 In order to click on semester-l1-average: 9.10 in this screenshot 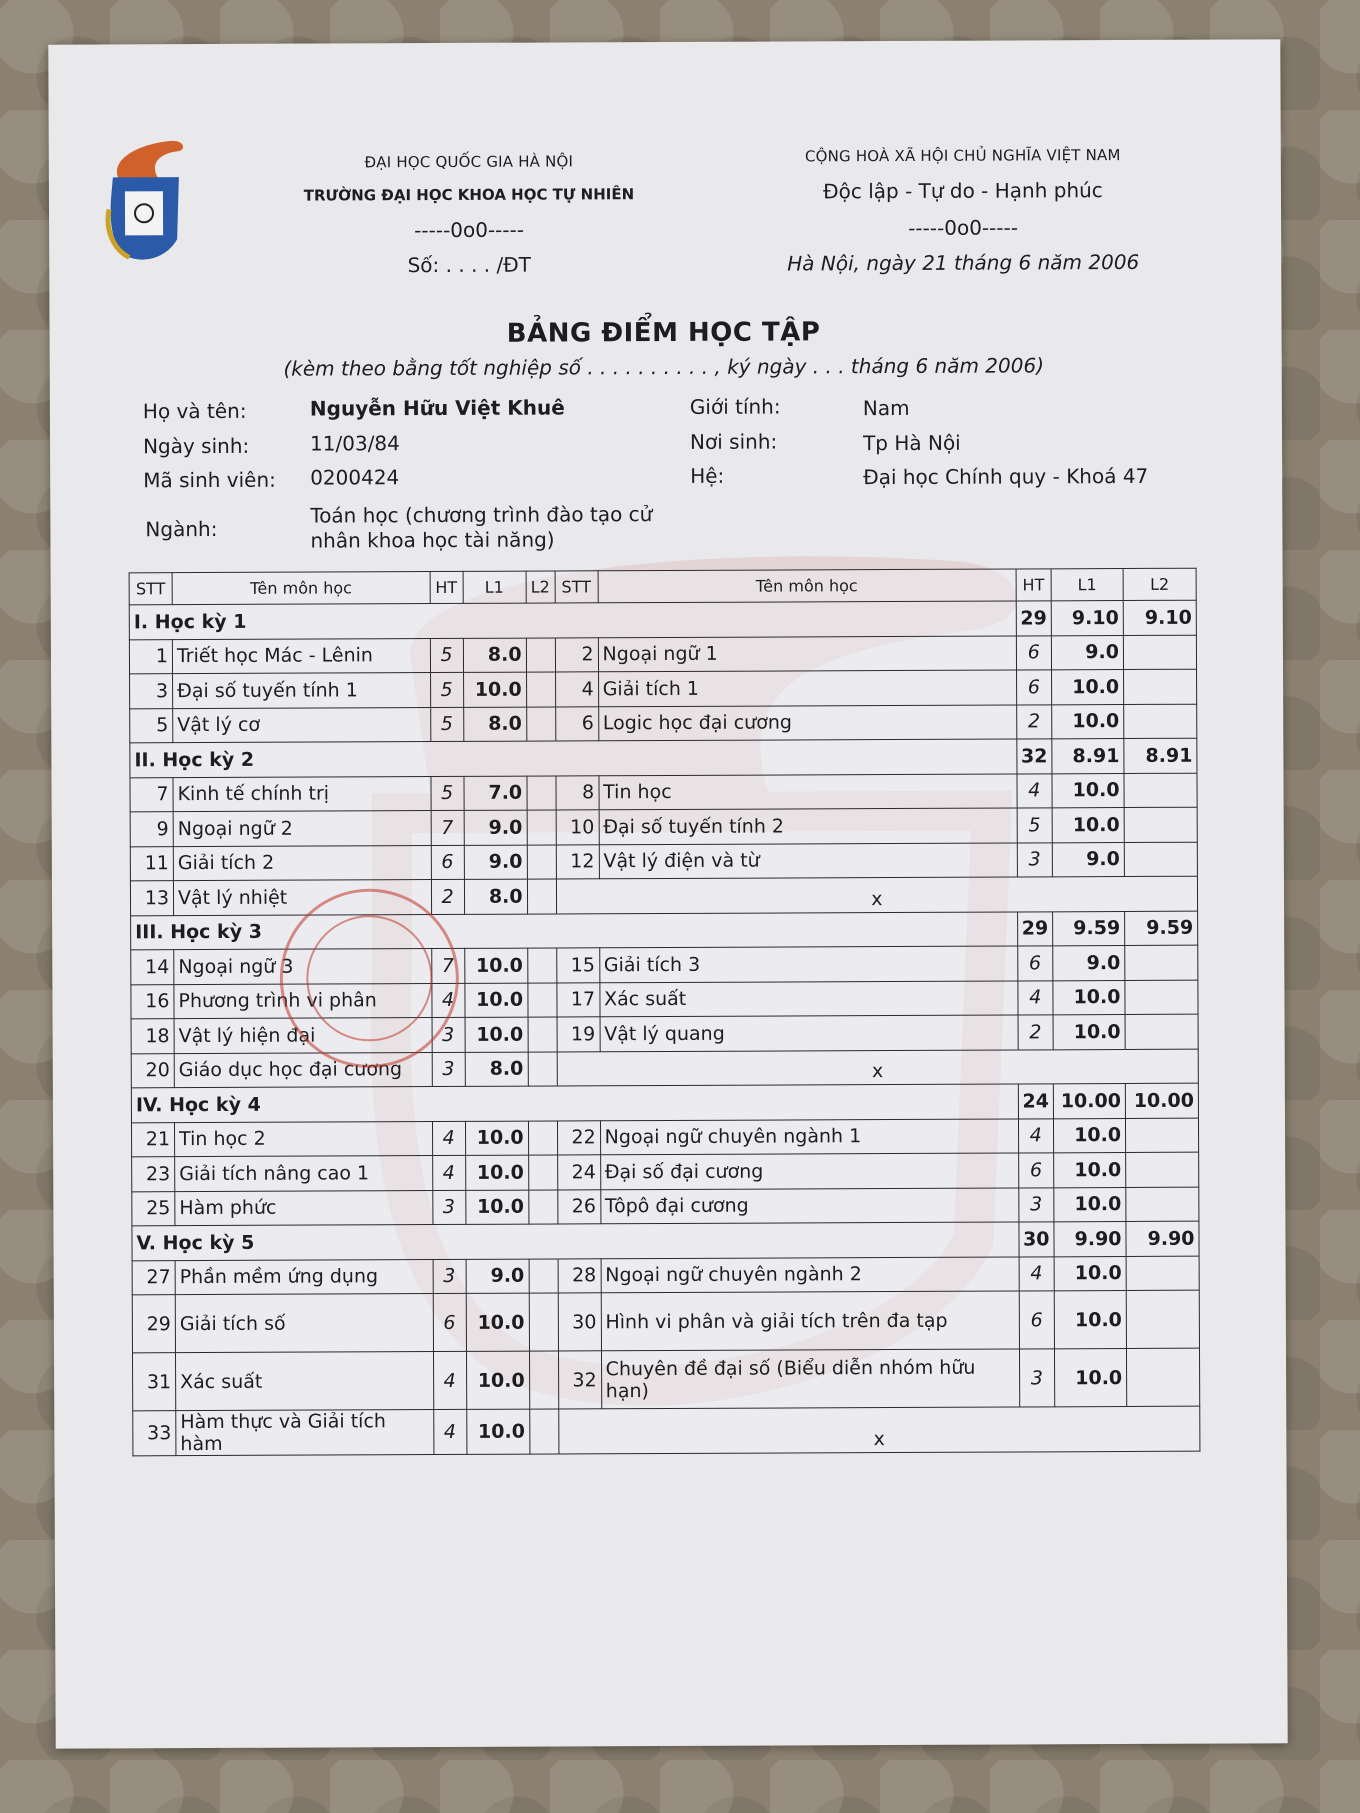, I will do `click(1087, 618)`.